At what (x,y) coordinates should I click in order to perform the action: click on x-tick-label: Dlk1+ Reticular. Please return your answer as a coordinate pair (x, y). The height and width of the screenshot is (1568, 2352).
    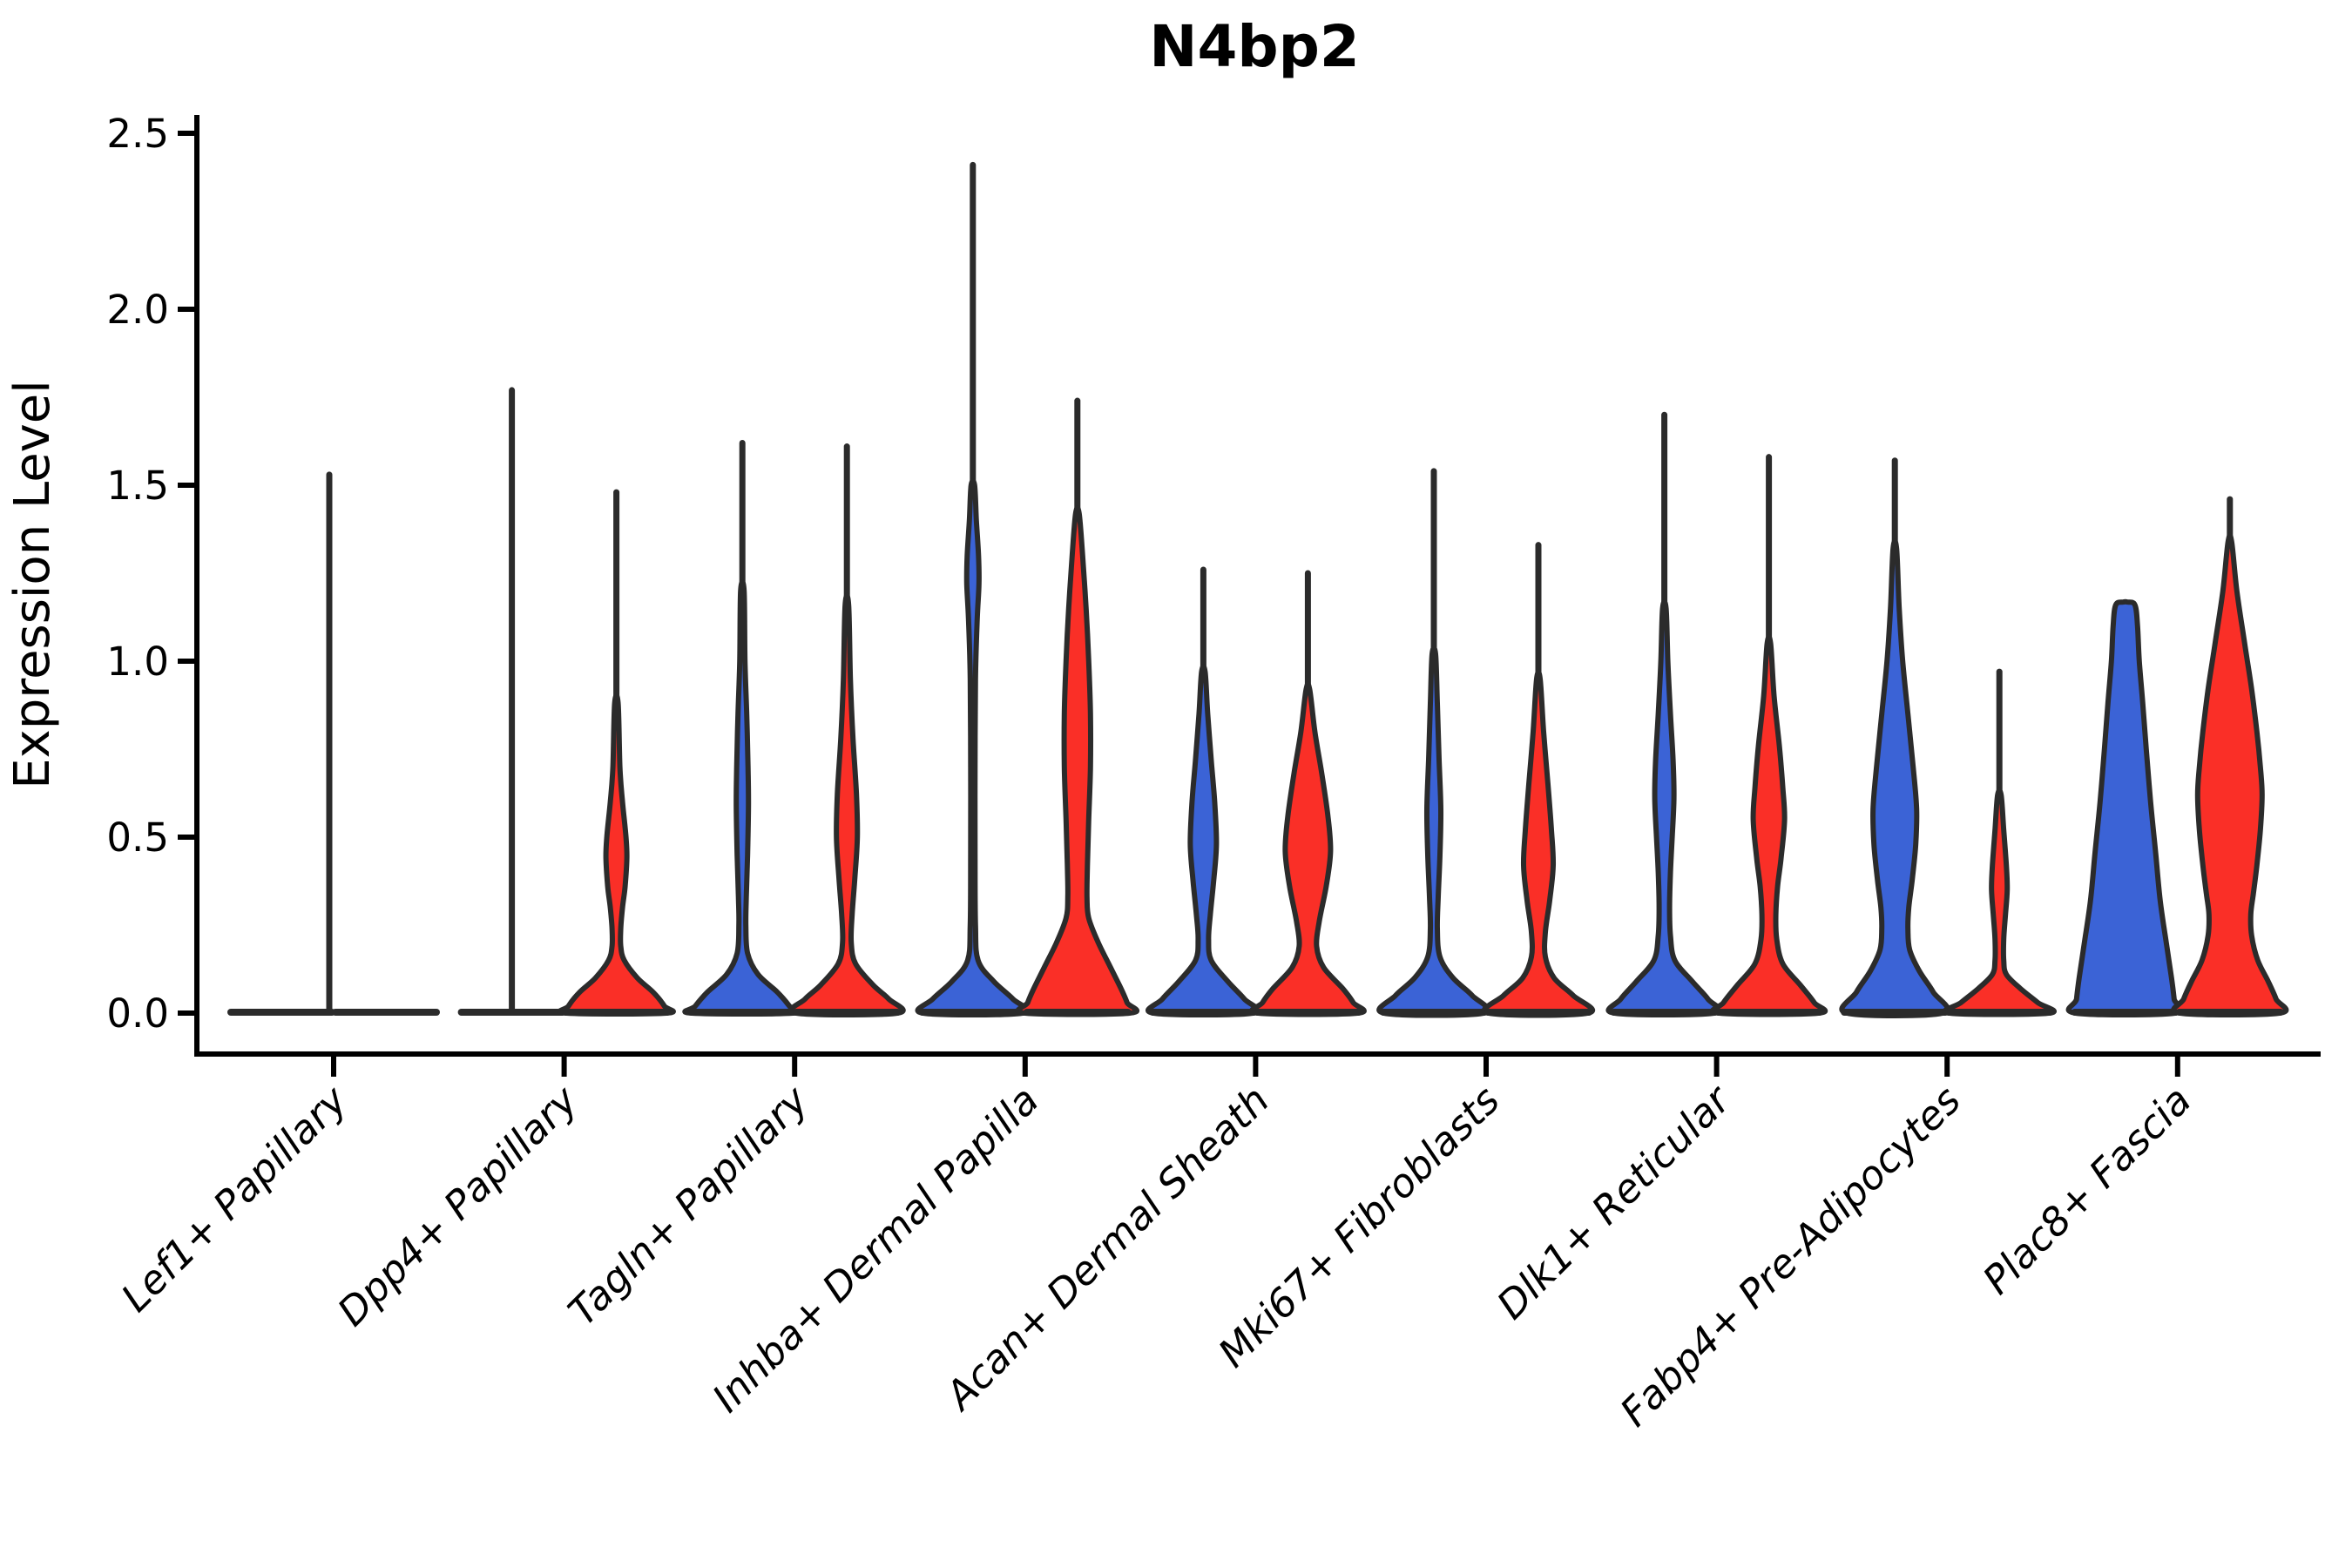
    Looking at the image, I should click on (1614, 1202).